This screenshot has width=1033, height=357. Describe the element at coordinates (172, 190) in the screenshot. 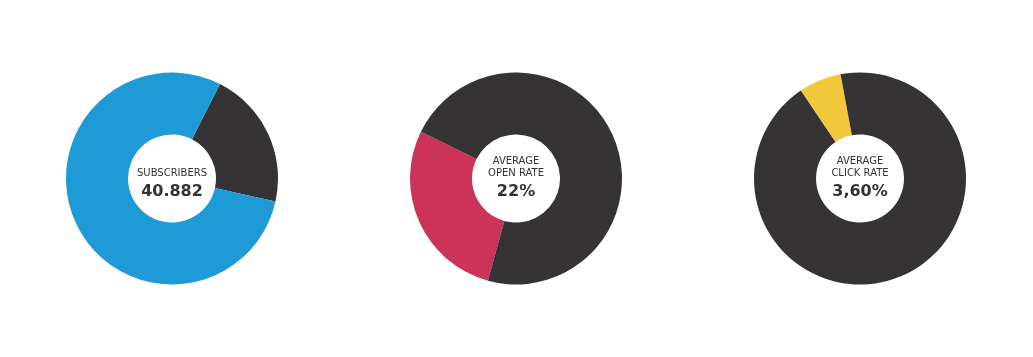

I see `text: 40.882` at that location.